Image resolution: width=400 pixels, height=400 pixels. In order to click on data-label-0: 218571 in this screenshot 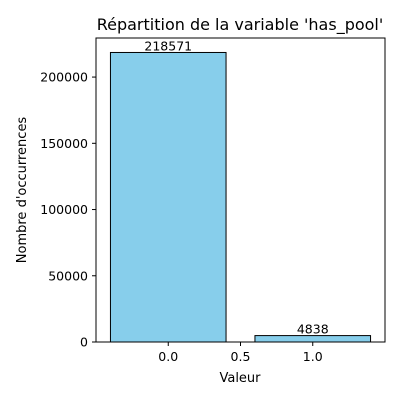, I will do `click(168, 45)`.